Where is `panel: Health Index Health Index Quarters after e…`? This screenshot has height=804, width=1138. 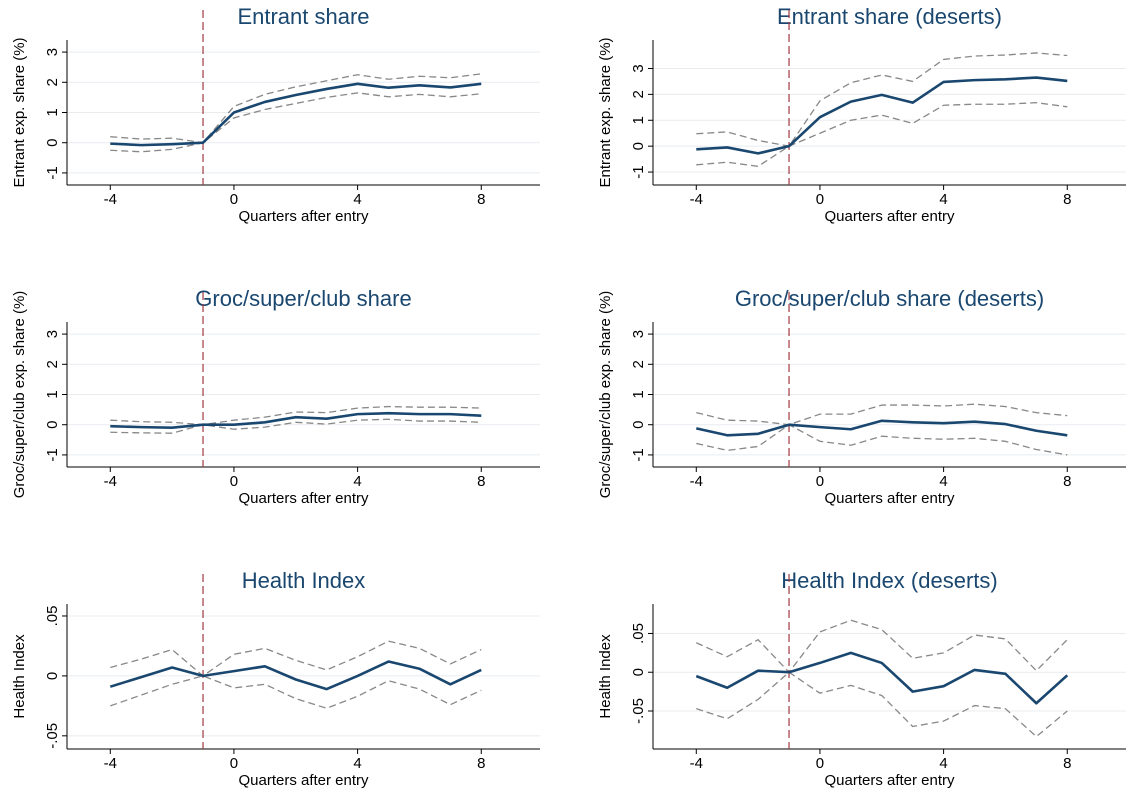 panel: Health Index Health Index Quarters after e… is located at coordinates (275, 678).